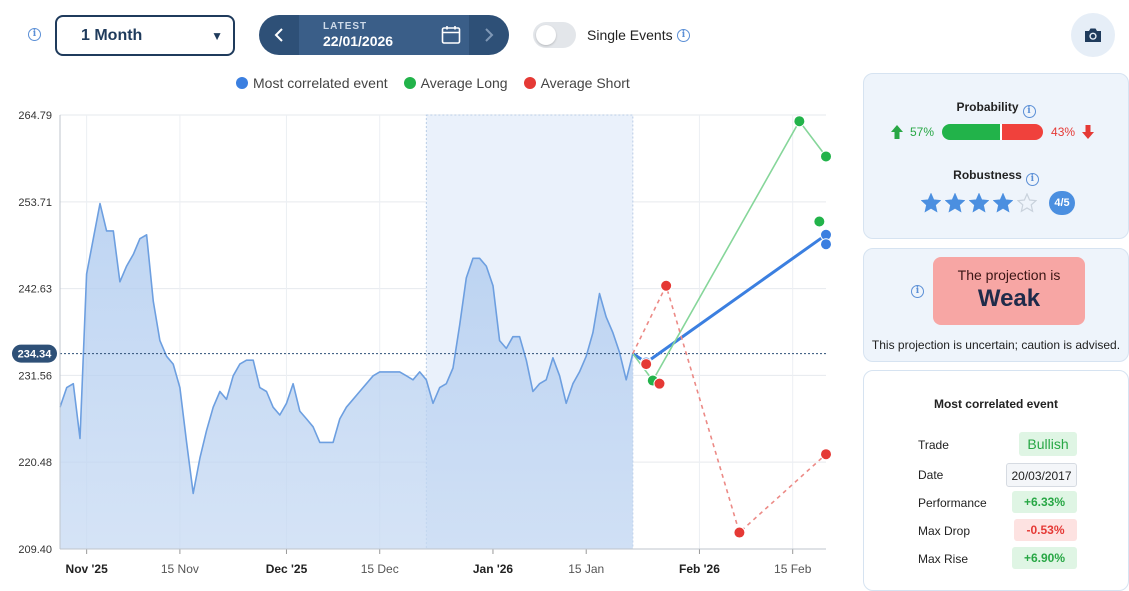 The image size is (1129, 591). I want to click on robustness-stars: 4/5, so click(998, 203).